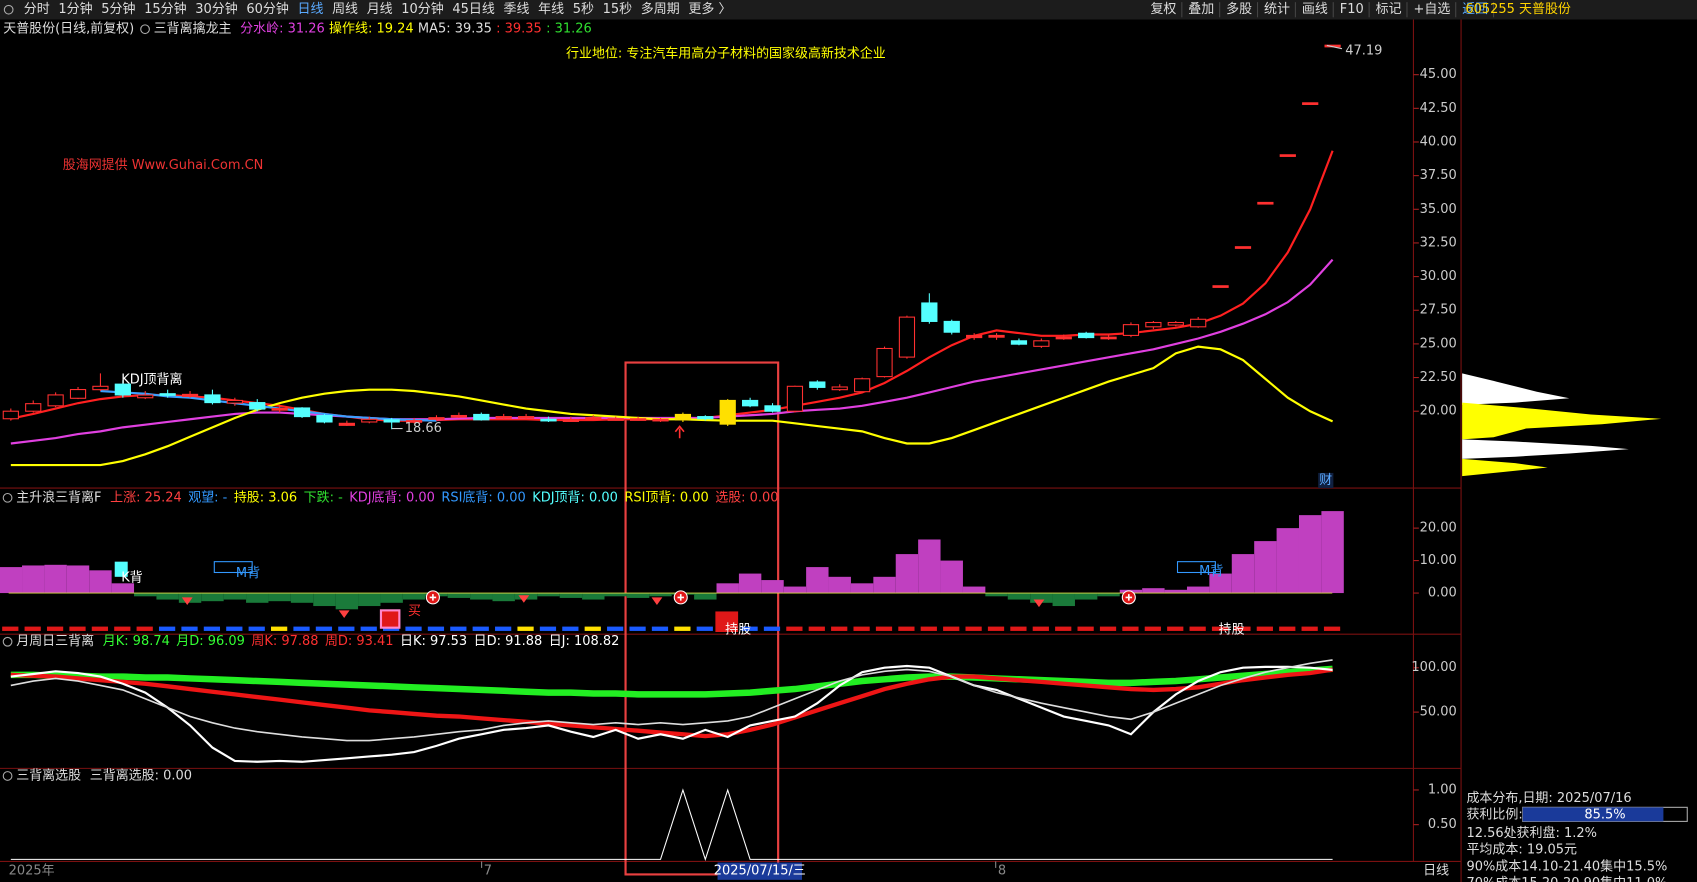  I want to click on period-tab: 分时, so click(37, 9).